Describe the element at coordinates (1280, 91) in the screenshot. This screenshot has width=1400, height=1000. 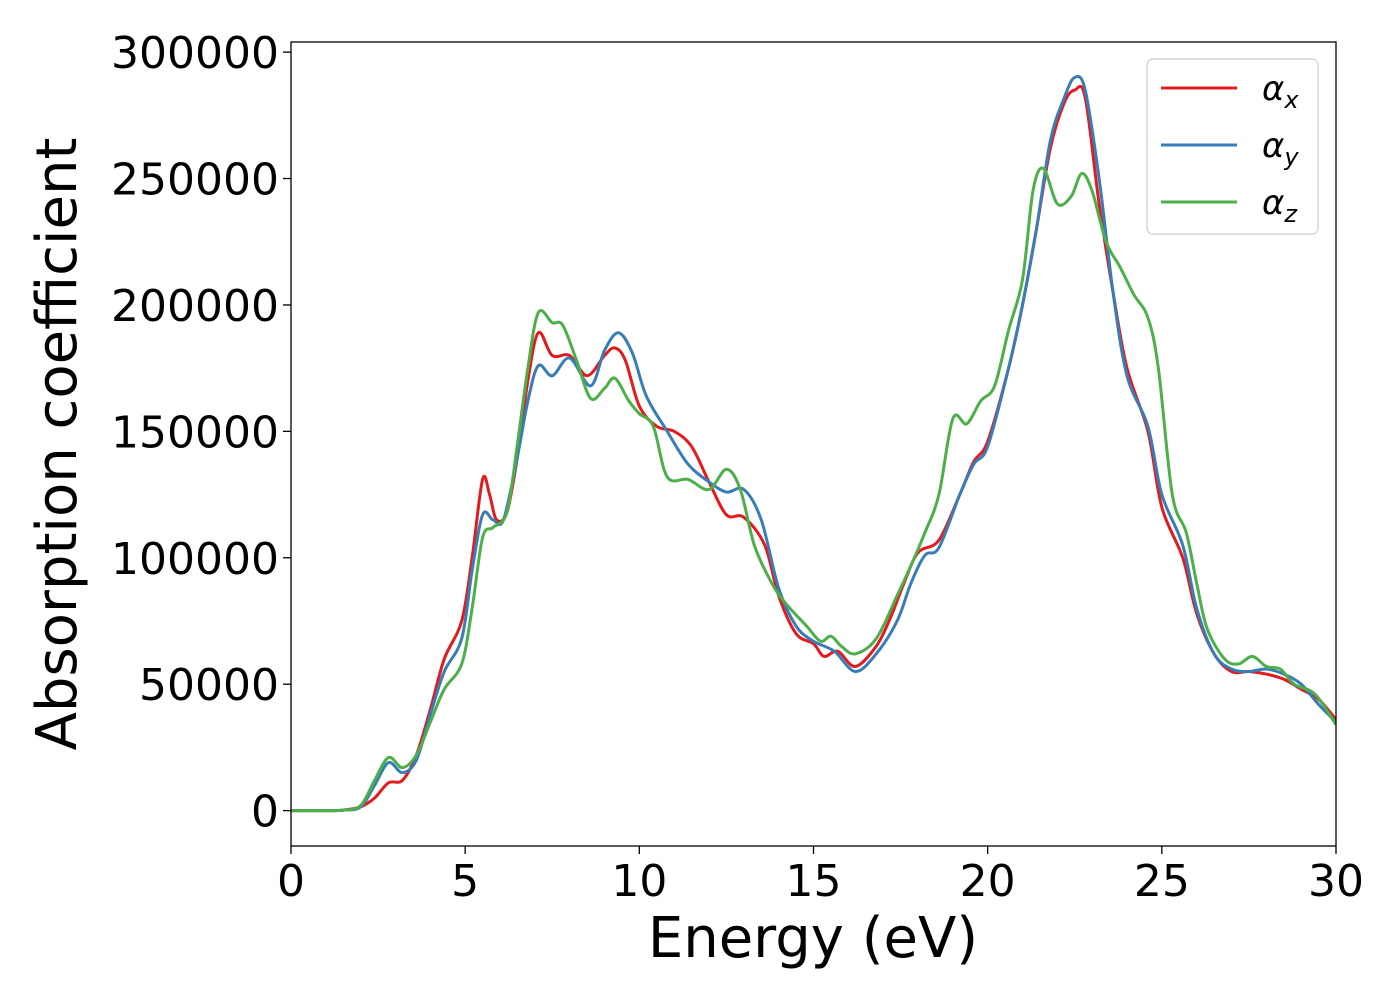
I see `legend-label-x: αx` at that location.